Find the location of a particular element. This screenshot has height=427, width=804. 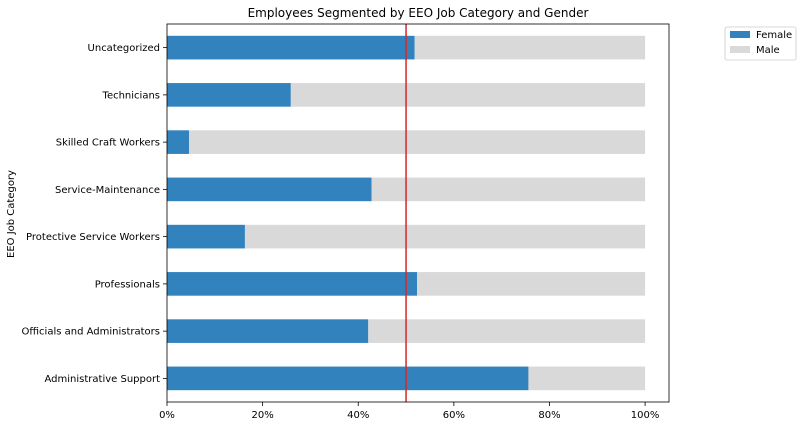

x-tick-label: 20% is located at coordinates (263, 415).